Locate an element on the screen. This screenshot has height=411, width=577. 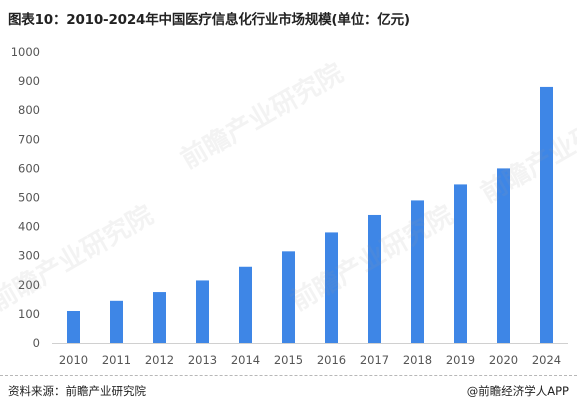
bar-2015 is located at coordinates (288, 297).